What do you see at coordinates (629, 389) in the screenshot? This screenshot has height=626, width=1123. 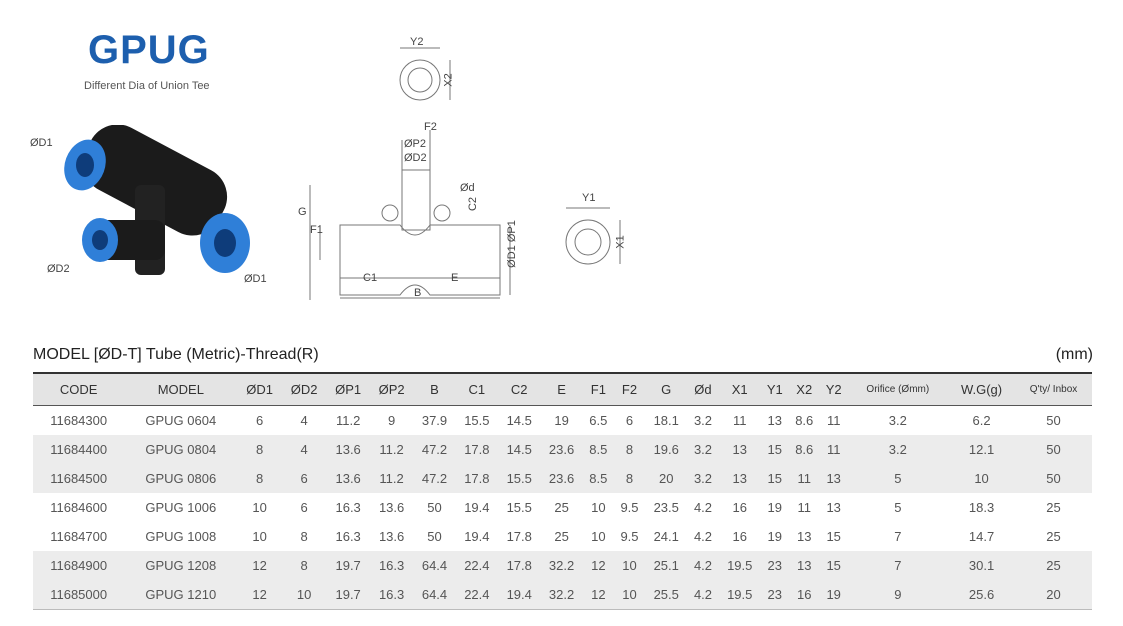 I see `column-header: F2` at bounding box center [629, 389].